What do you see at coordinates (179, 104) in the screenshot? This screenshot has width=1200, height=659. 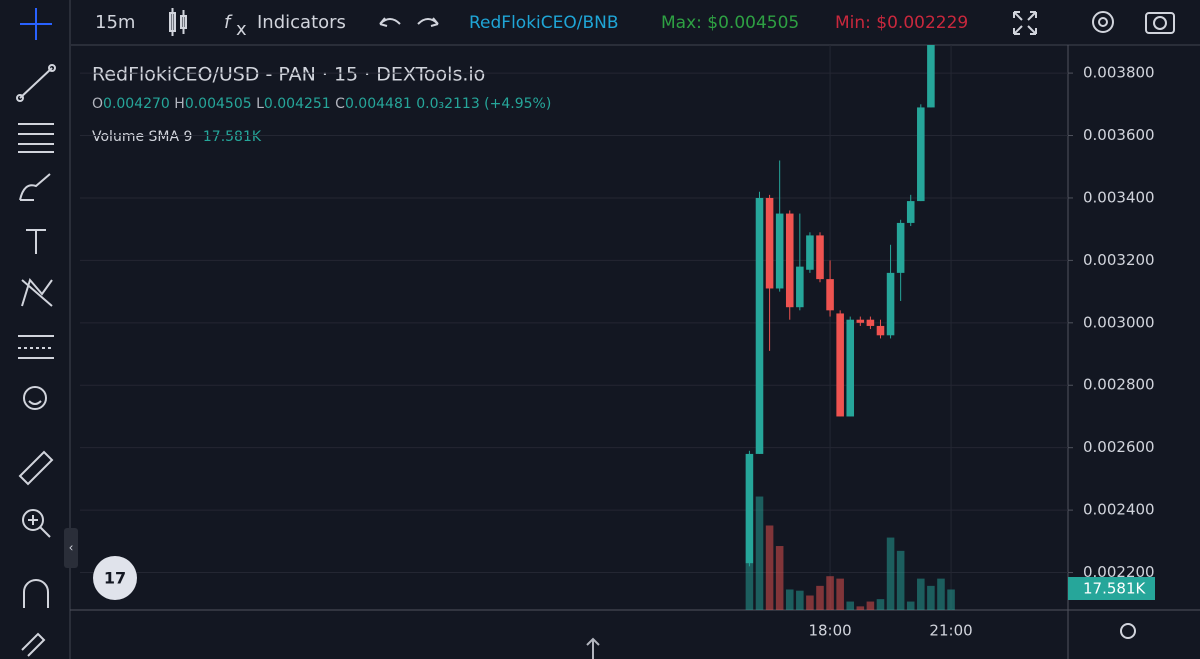 I see `ohlc-key: H` at bounding box center [179, 104].